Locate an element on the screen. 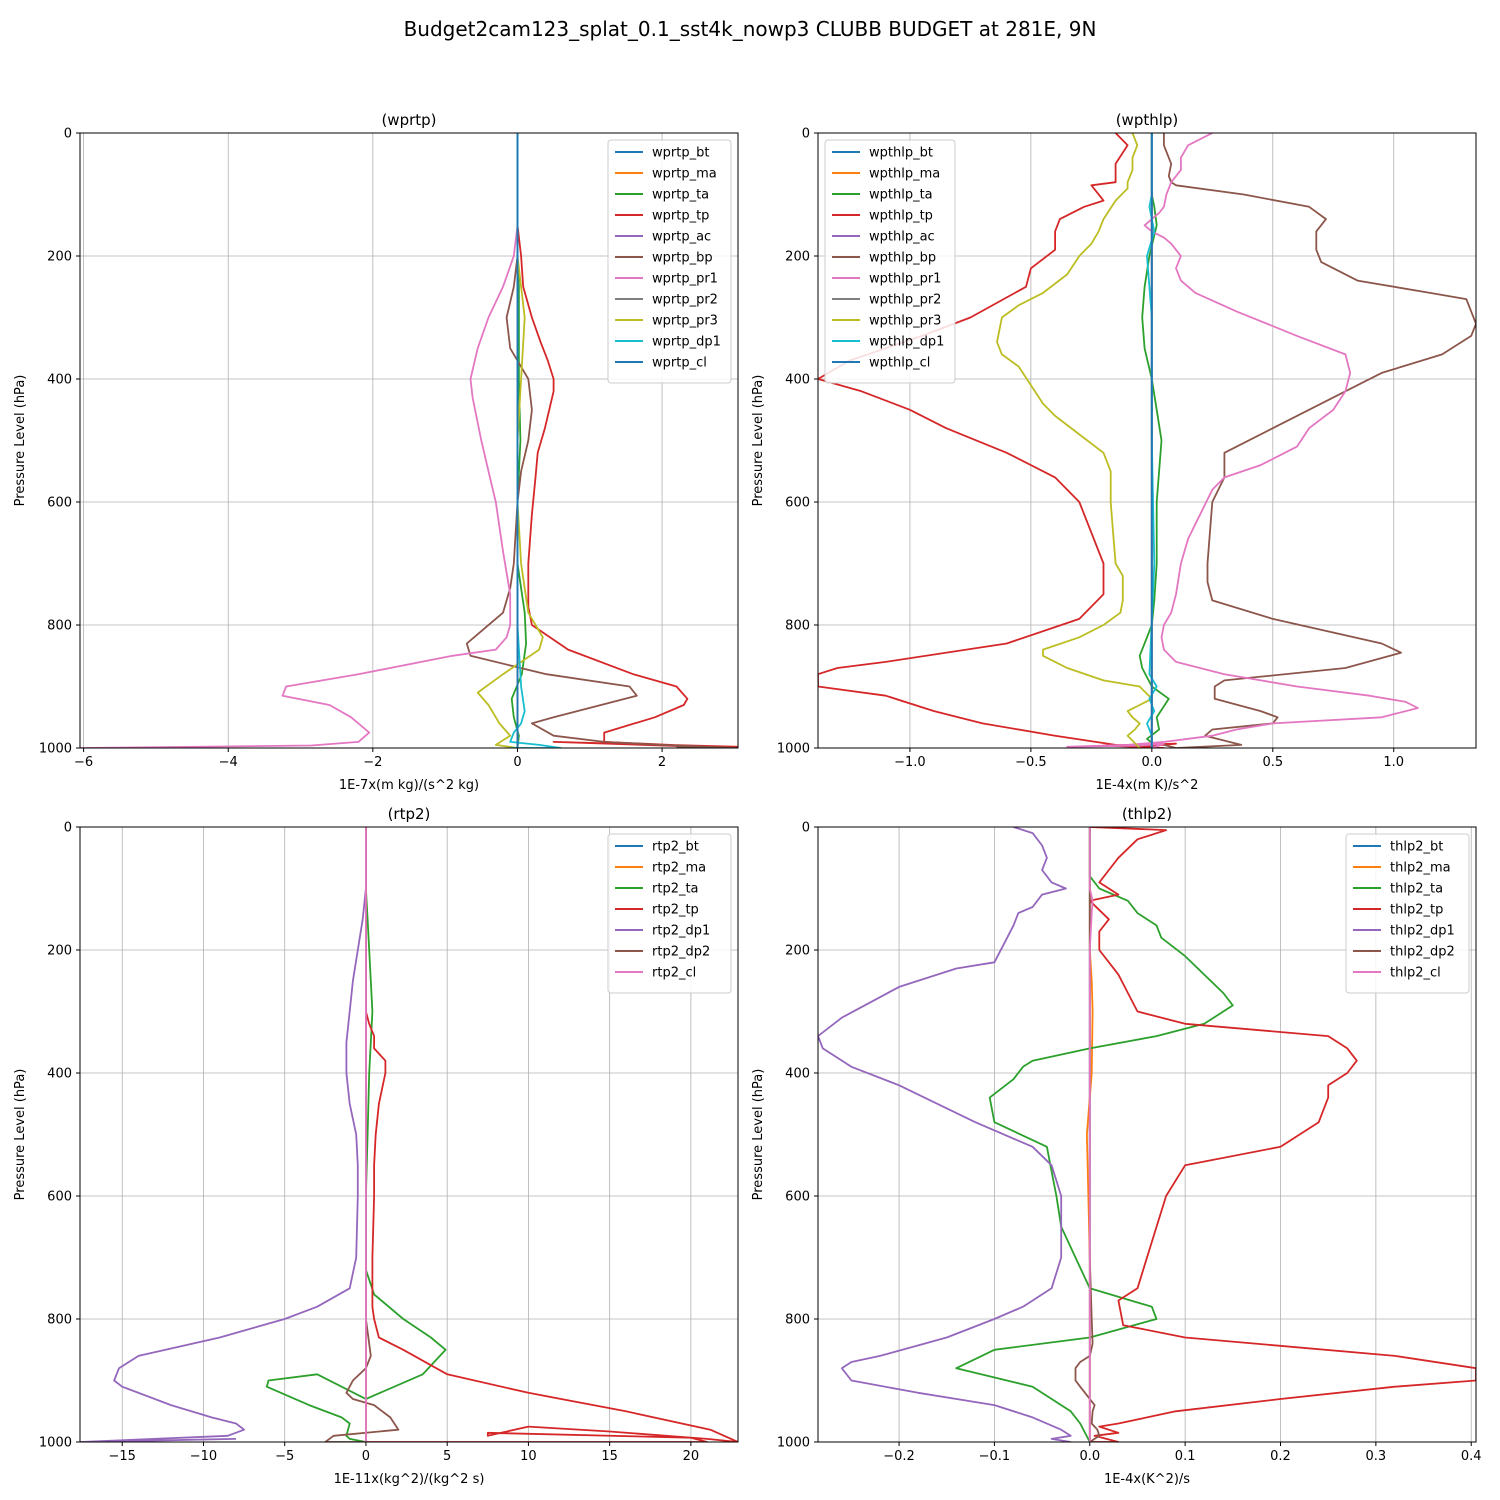 The width and height of the screenshot is (1500, 1500). x-axis-label: 1E-4x(m K)/s^2 is located at coordinates (1147, 785).